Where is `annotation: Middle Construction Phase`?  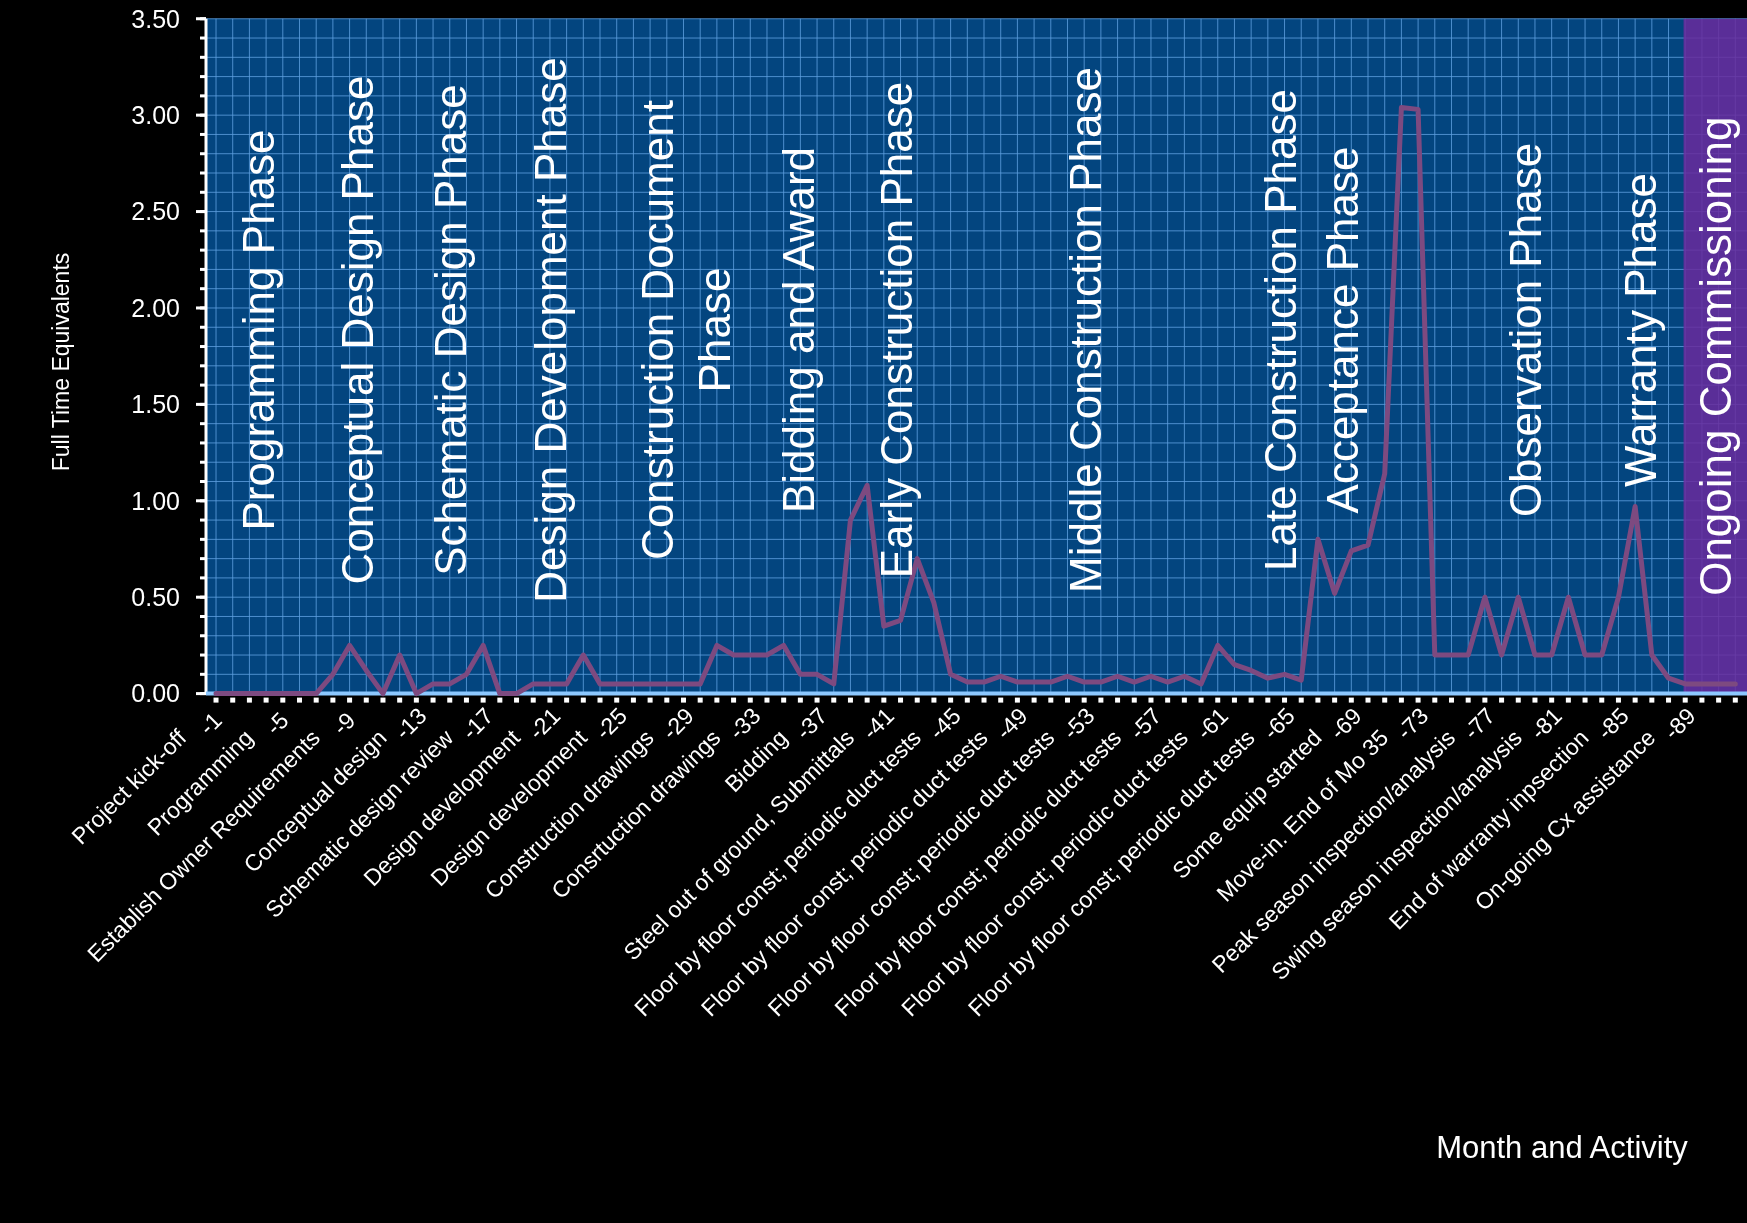 annotation: Middle Construction Phase is located at coordinates (1086, 330).